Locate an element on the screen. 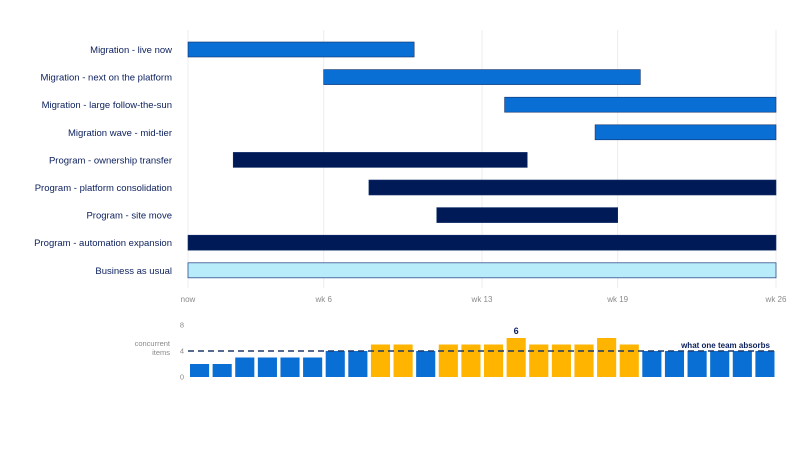 This screenshot has height=450, width=800. load-y-tick-label: 8 is located at coordinates (182, 325).